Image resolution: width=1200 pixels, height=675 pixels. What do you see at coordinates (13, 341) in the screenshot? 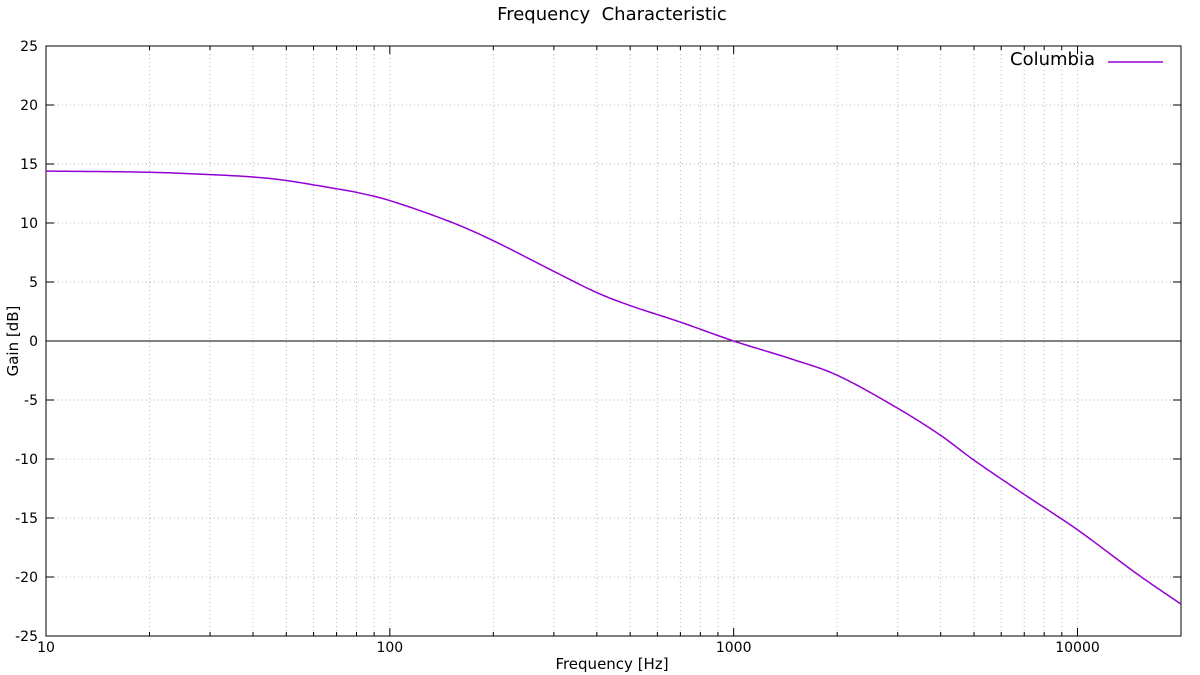
I see `y-axis-title: Gain [dB]` at bounding box center [13, 341].